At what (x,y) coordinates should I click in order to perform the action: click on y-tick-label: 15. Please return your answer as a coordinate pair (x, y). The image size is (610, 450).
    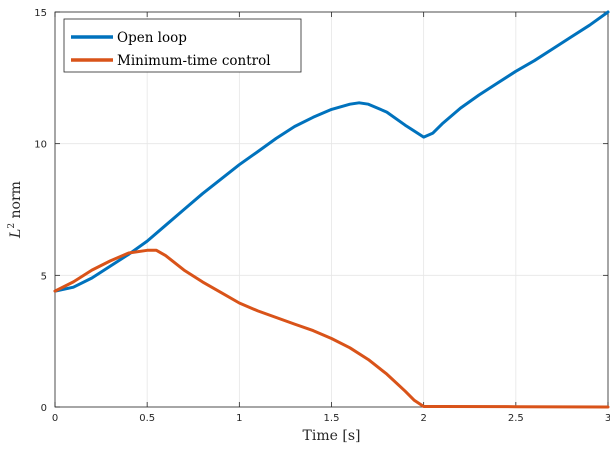
    Looking at the image, I should click on (40, 13).